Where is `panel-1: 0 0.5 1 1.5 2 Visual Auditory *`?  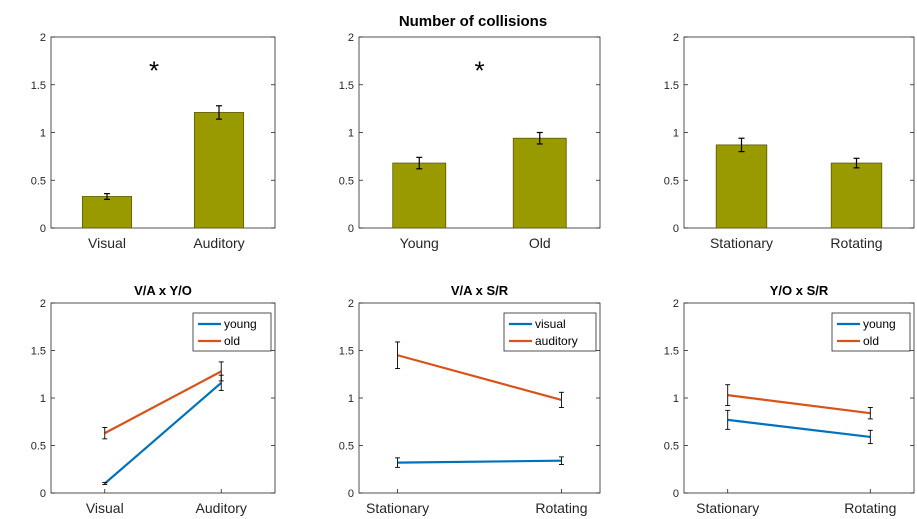
panel-1: 0 0.5 1 1.5 2 Visual Auditory * is located at coordinates (153, 141).